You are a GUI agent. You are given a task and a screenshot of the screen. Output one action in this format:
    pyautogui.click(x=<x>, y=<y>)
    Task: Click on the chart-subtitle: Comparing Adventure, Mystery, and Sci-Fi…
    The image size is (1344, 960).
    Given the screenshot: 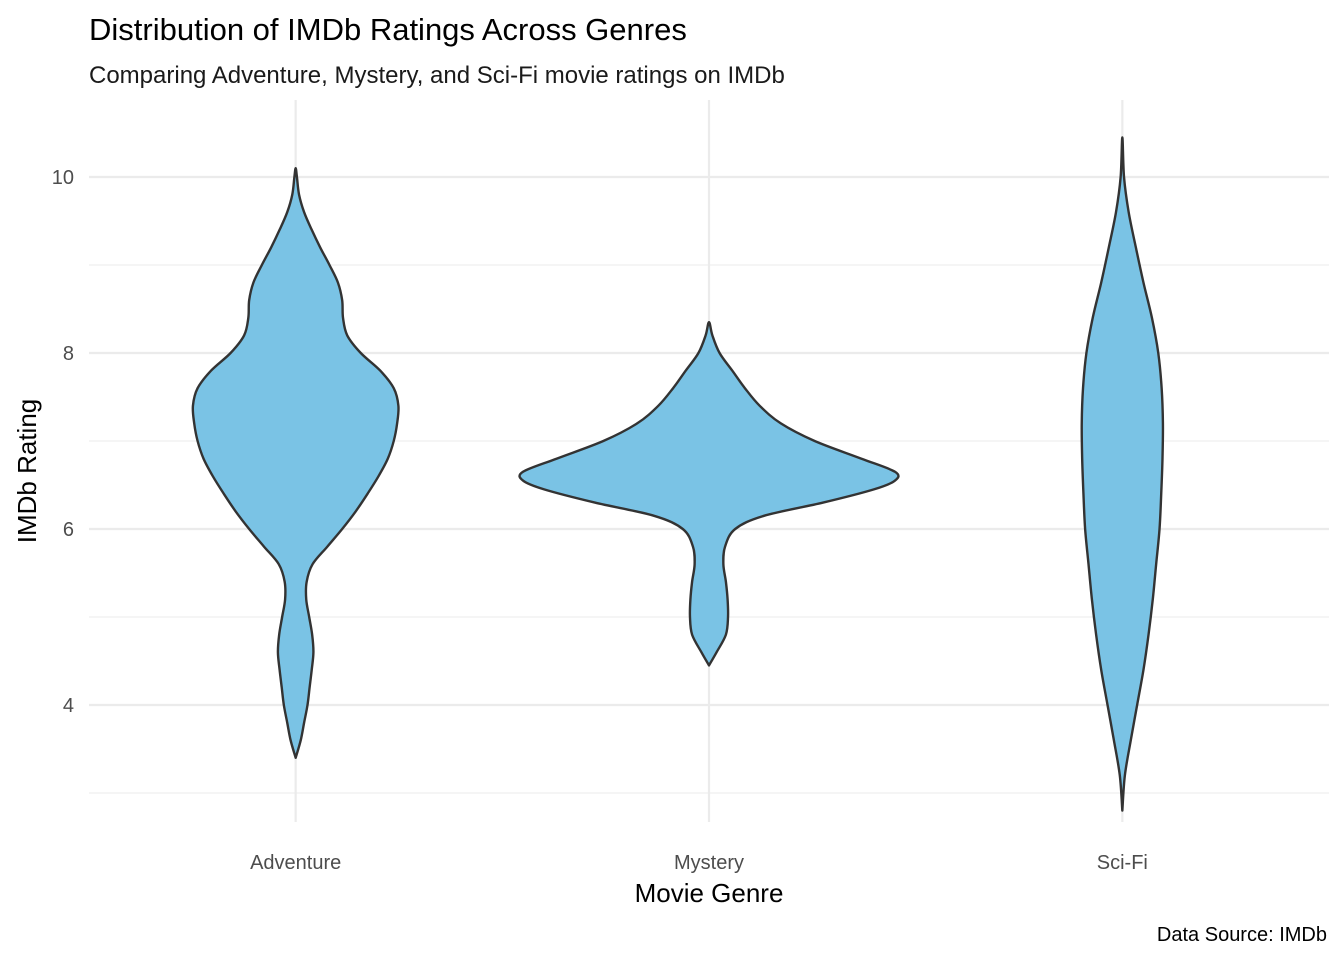 What is the action you would take?
    pyautogui.click(x=437, y=75)
    